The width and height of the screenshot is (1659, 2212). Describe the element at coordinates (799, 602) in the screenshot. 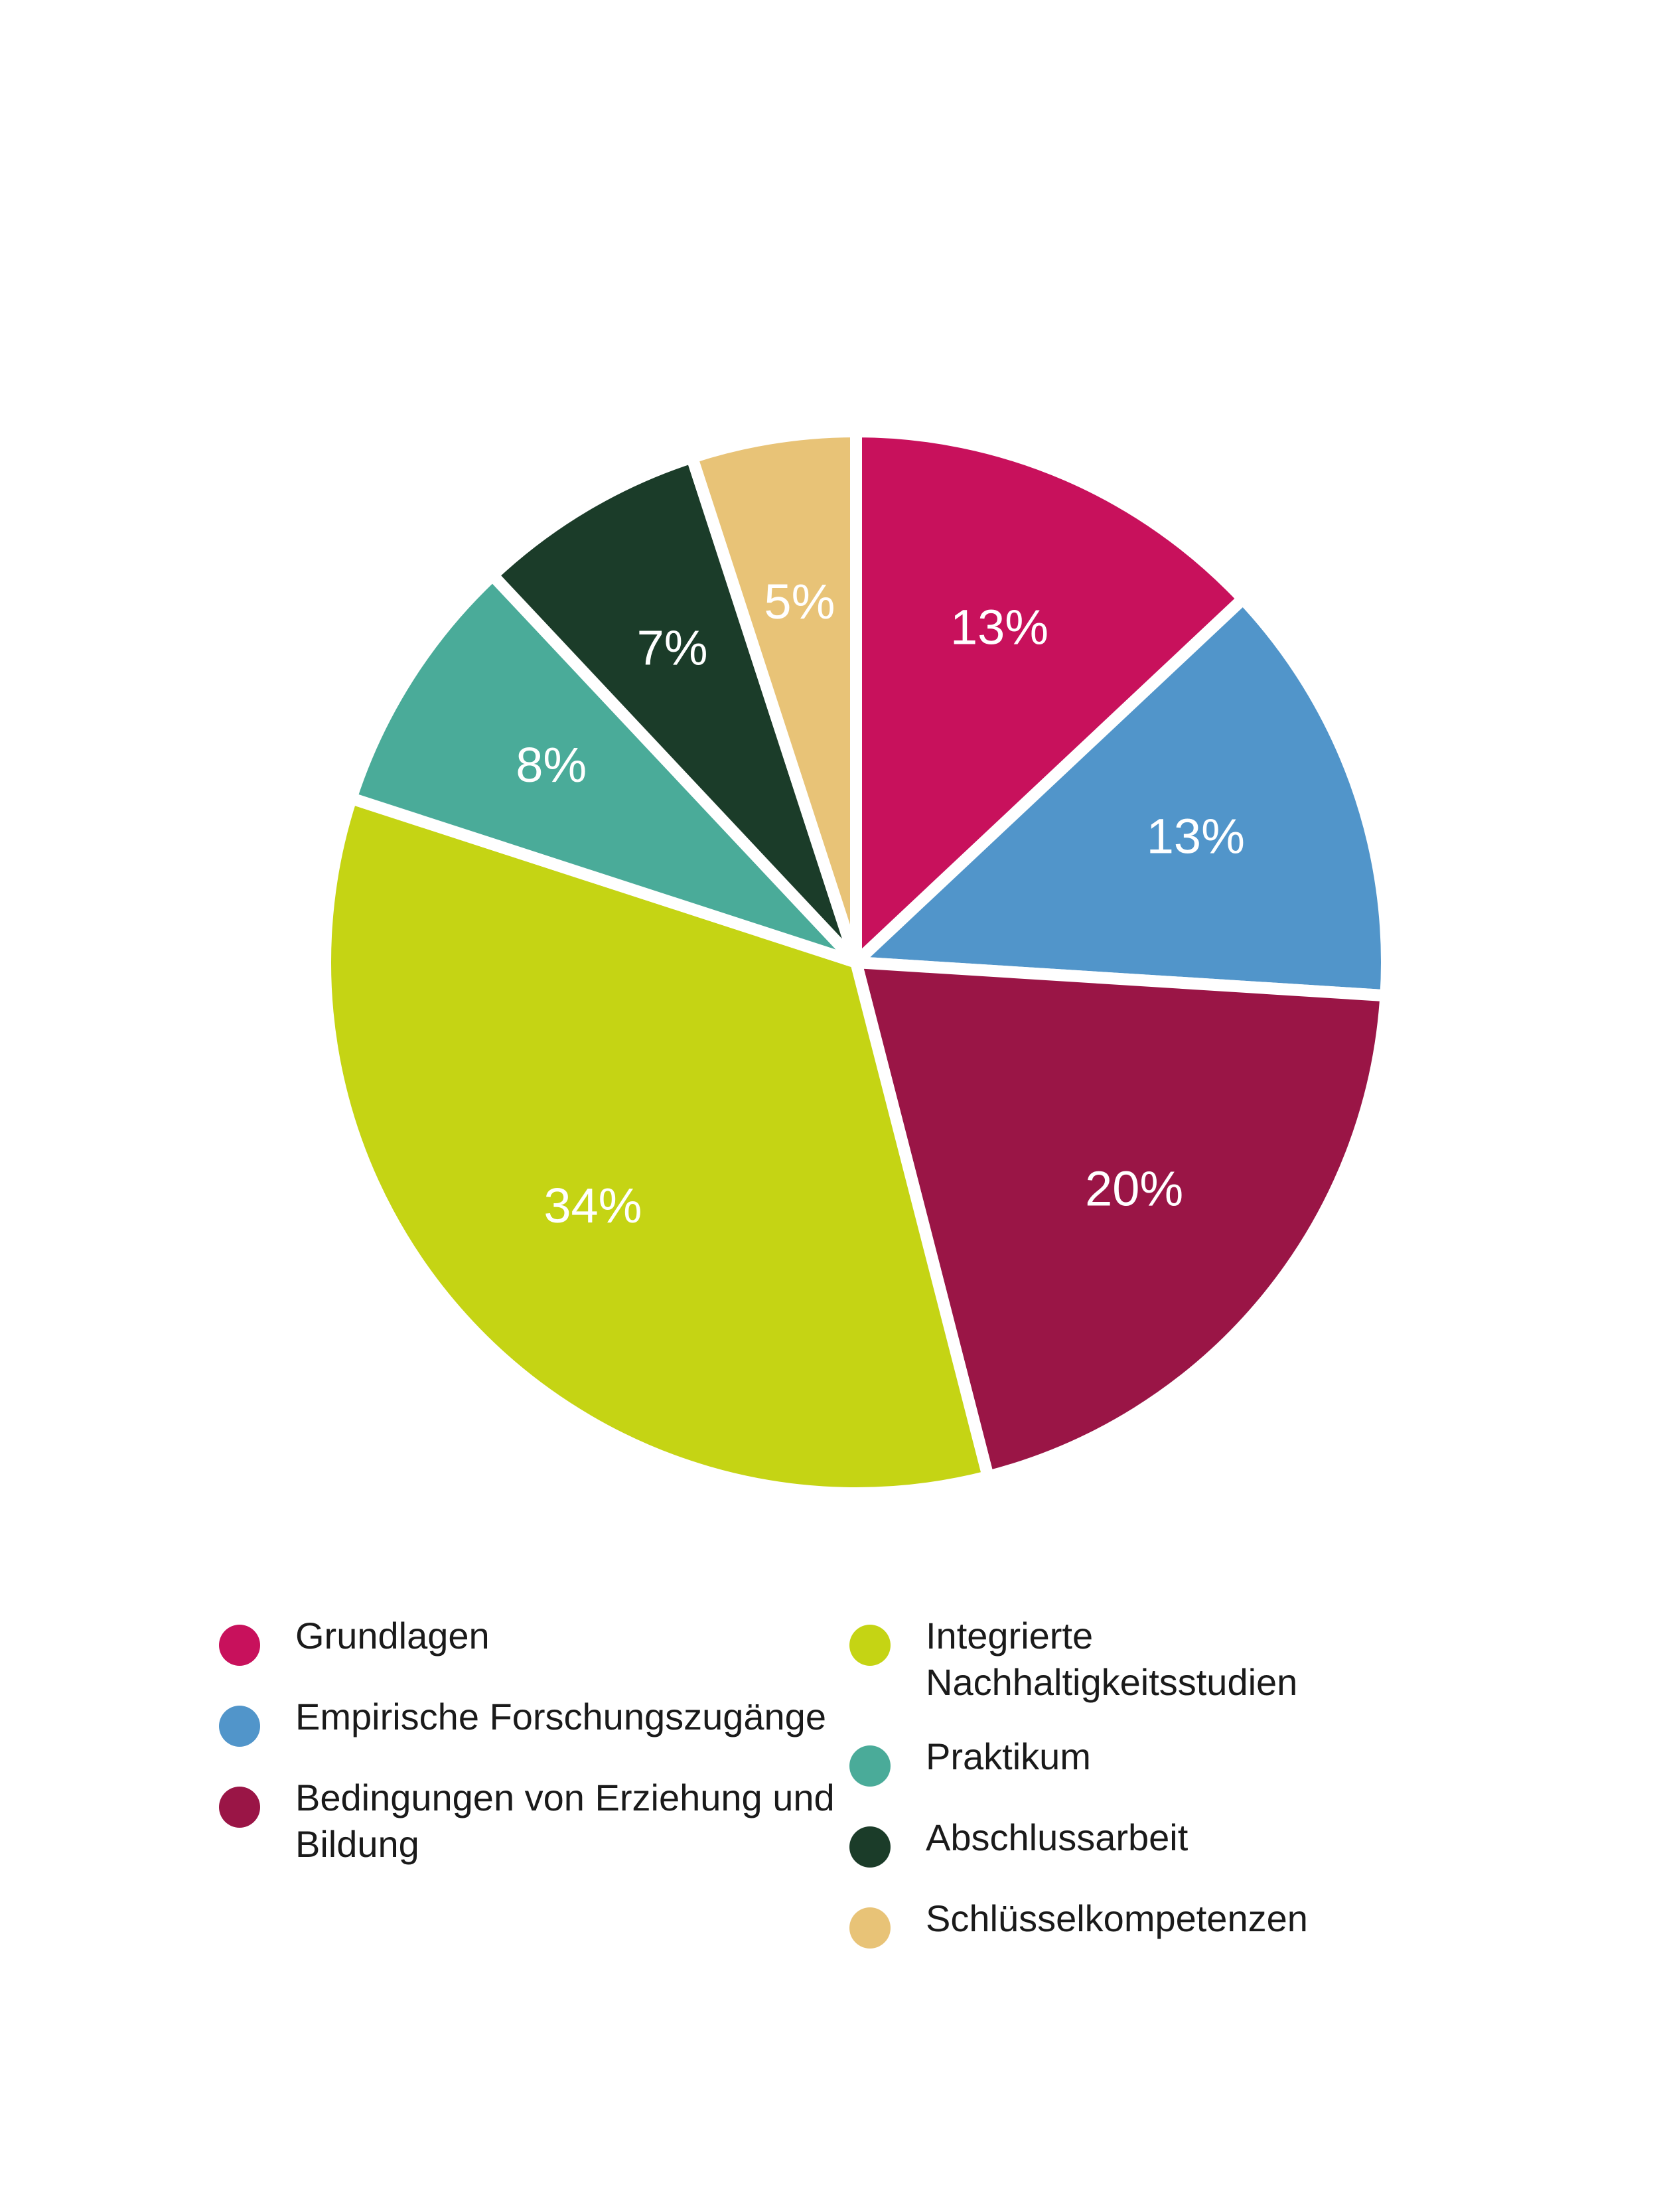

I see `pie-slice-label-7: 5%` at that location.